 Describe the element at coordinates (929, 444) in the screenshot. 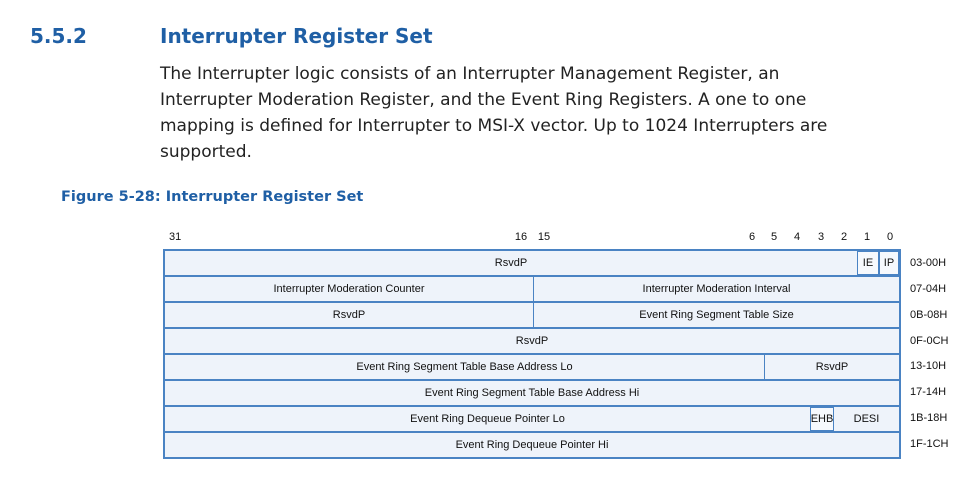

I see `offset-label: 1F-1CH` at that location.